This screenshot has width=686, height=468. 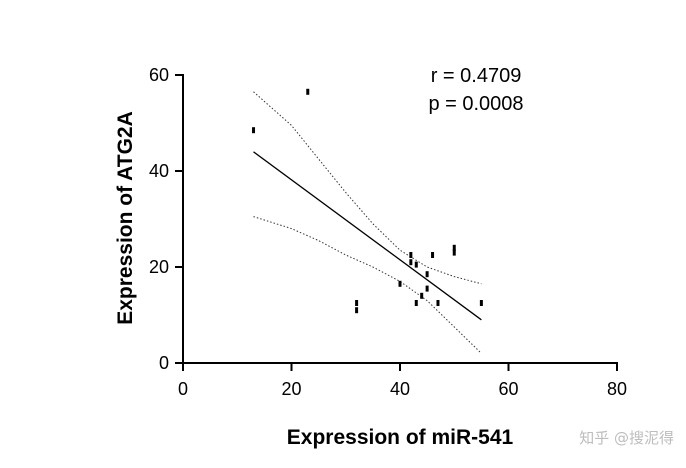 I want to click on y-tick-label: 60, so click(x=159, y=75).